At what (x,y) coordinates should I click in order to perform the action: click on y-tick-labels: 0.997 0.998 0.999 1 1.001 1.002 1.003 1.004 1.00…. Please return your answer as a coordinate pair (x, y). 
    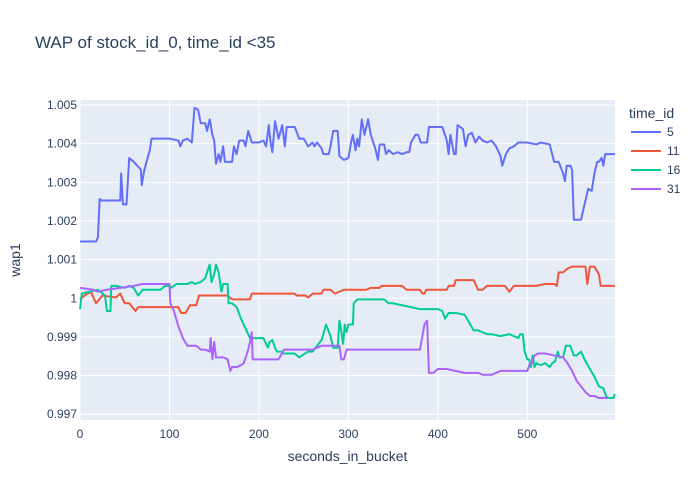
    Looking at the image, I should click on (62, 259).